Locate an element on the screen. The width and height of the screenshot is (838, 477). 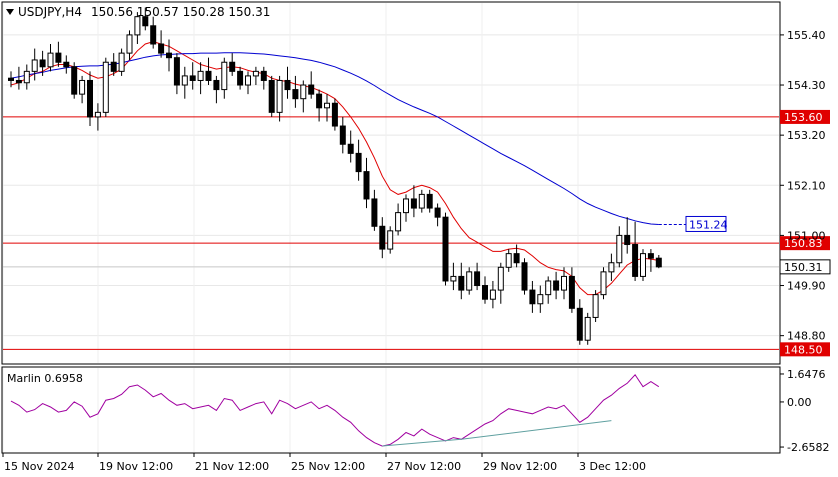
price-tick-label: 148.80 is located at coordinates (806, 336).